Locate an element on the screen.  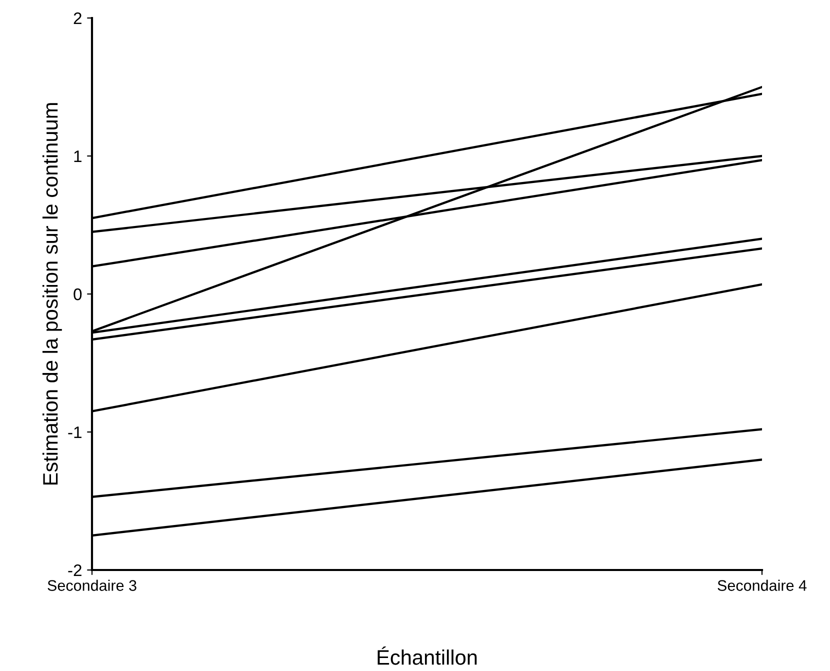
y-tick-label: 0 is located at coordinates (78, 294).